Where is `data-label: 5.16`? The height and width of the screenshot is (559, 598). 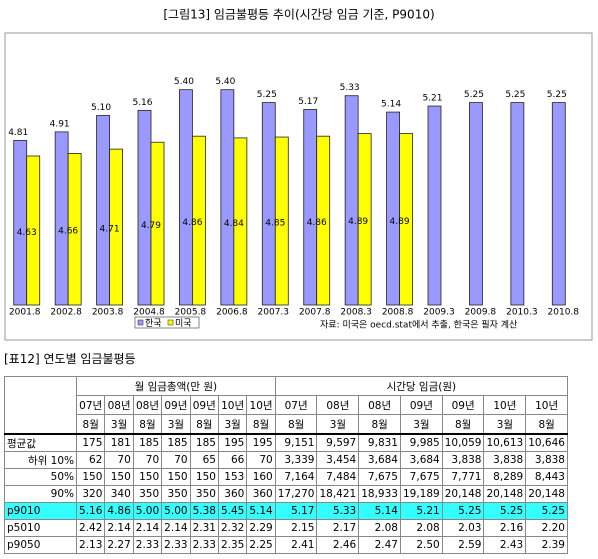
data-label: 5.16 is located at coordinates (142, 103).